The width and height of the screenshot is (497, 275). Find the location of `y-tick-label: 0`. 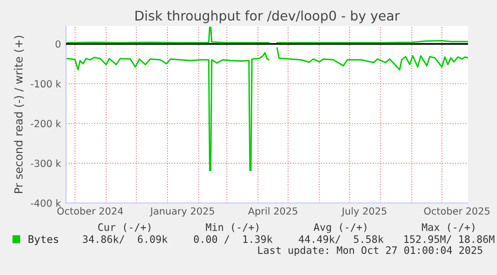

y-tick-label: 0 is located at coordinates (58, 44).